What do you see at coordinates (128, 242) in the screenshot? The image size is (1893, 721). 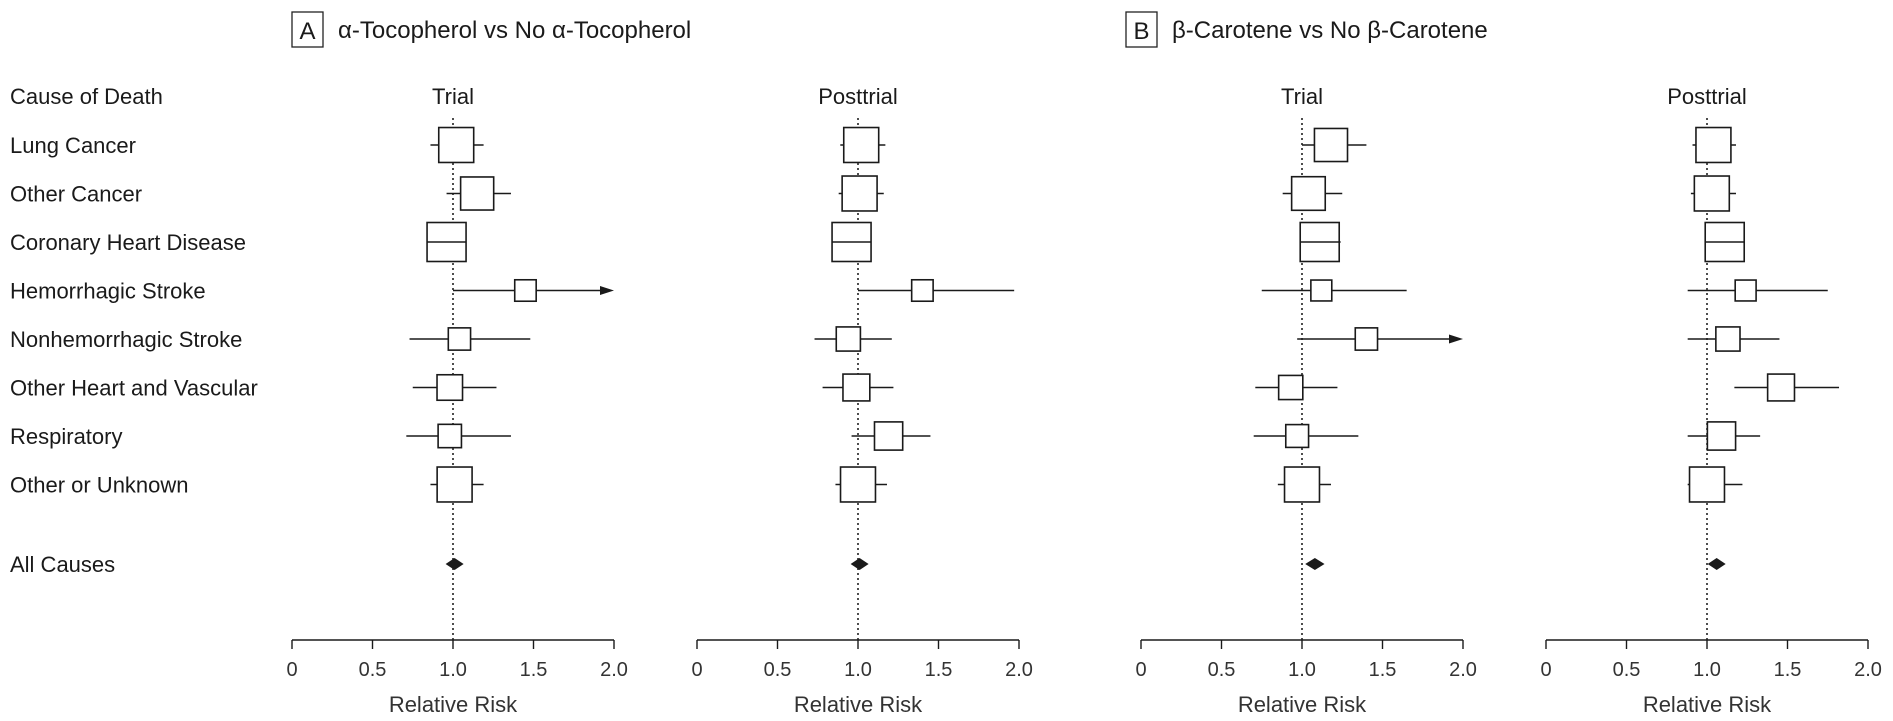 I see `cause-label: Coronary Heart Disease` at bounding box center [128, 242].